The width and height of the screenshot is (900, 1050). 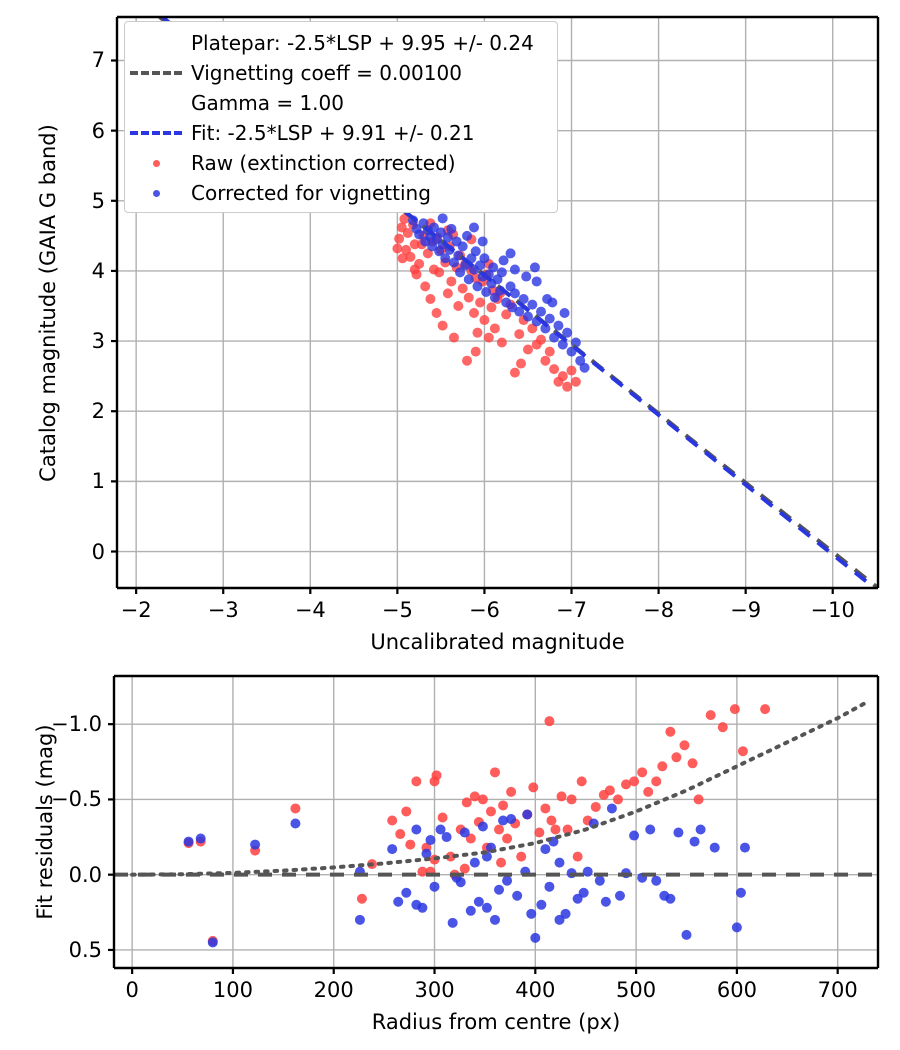 I want to click on legend-entry: Fit: -2.5*LSP + 9.91 +/- 0.21, so click(x=342, y=133).